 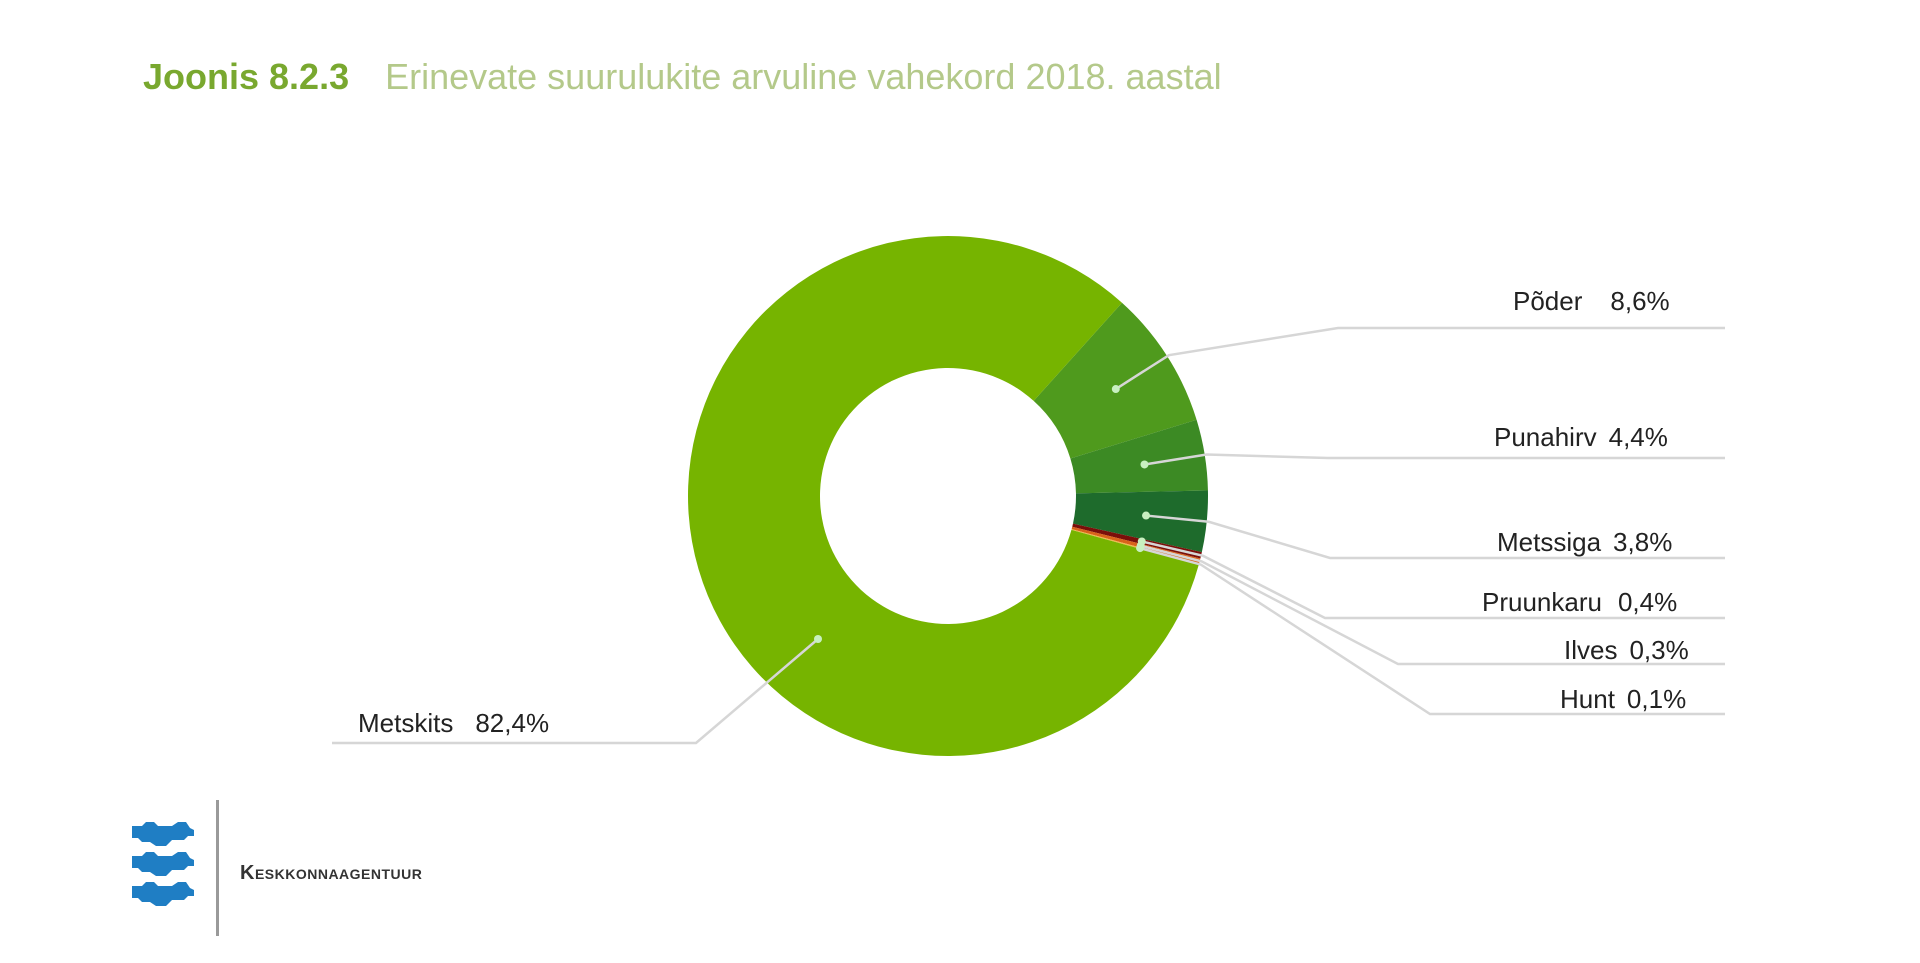 What do you see at coordinates (1137, 541) in the screenshot?
I see `slice-pruunkaru` at bounding box center [1137, 541].